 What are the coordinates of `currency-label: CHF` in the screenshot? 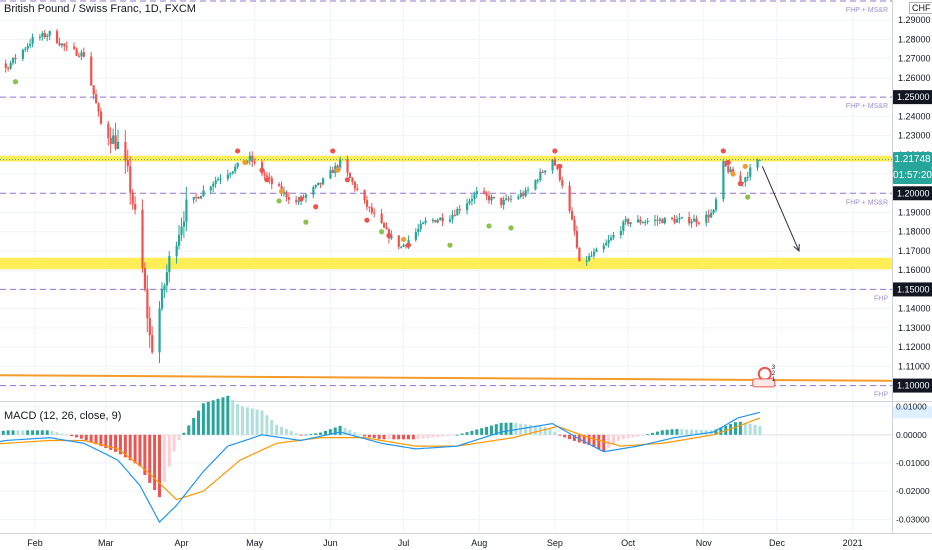 It's located at (920, 8).